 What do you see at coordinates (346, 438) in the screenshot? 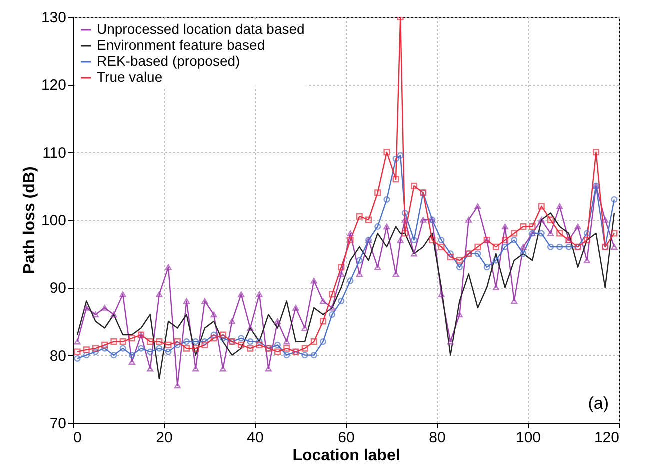
I see `x-tick-label: 60` at bounding box center [346, 438].